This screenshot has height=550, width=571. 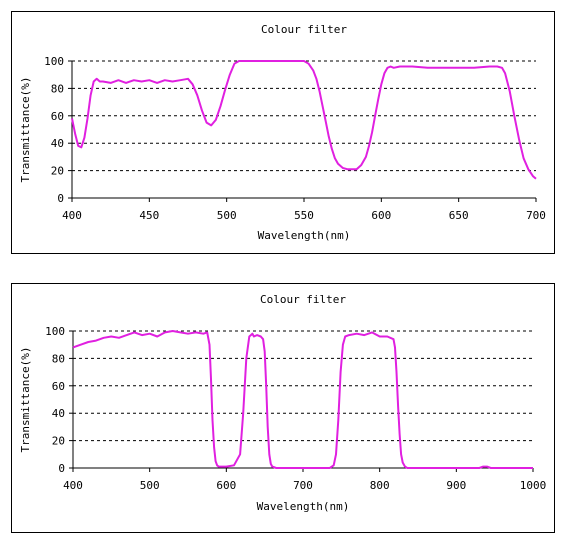 What do you see at coordinates (304, 215) in the screenshot?
I see `x-tick-label: 550` at bounding box center [304, 215].